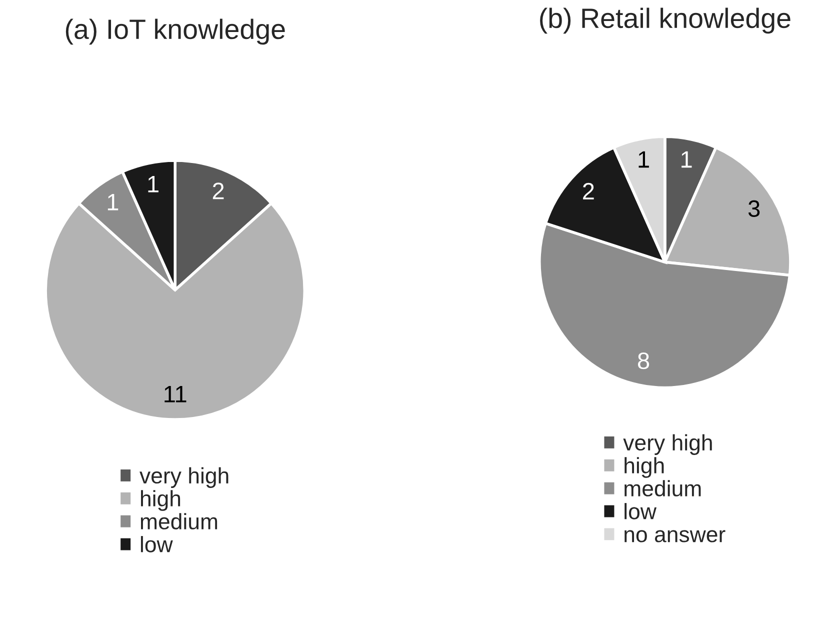  Describe the element at coordinates (754, 209) in the screenshot. I see `data-label: 3` at that location.